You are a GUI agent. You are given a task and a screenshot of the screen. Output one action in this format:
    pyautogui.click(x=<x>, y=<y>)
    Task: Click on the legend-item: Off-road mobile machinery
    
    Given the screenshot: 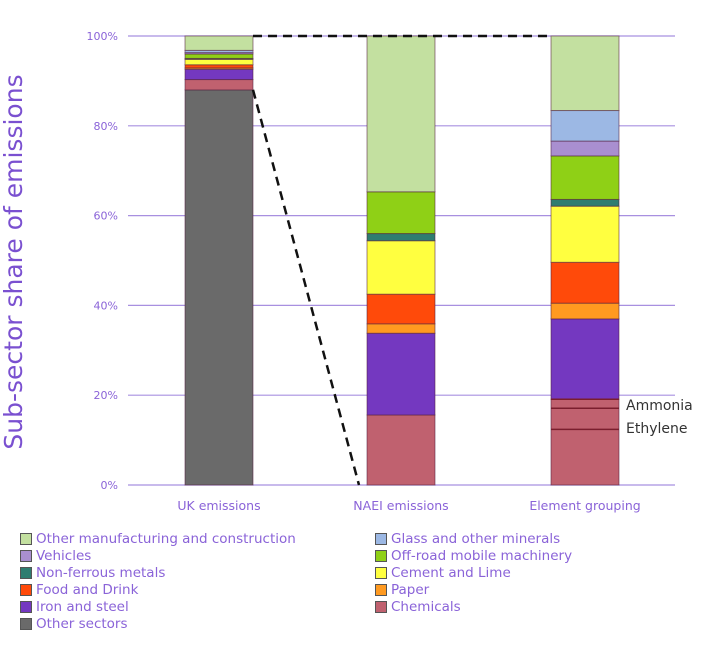 What is the action you would take?
    pyautogui.click(x=473, y=556)
    